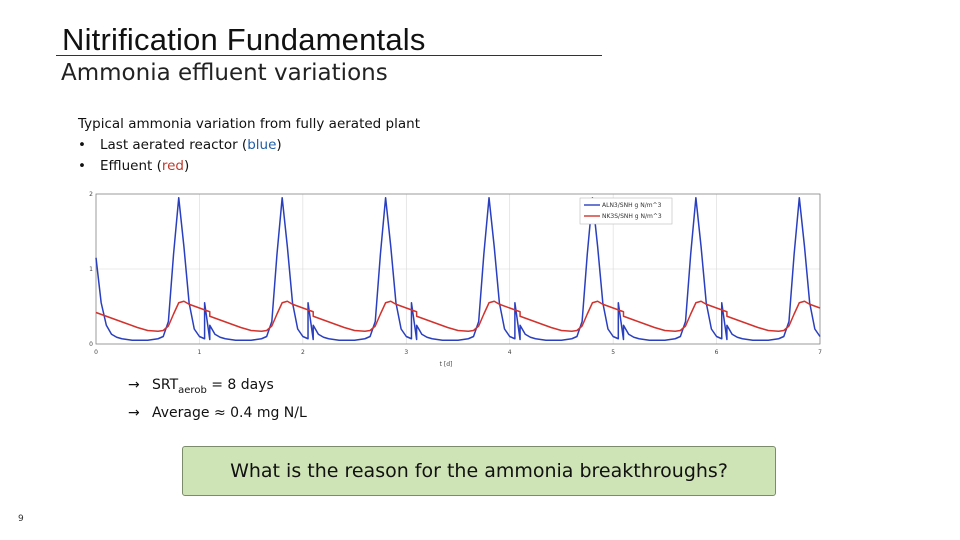 The width and height of the screenshot is (960, 540). Describe the element at coordinates (329, 55) in the screenshot. I see `title-underline` at that location.